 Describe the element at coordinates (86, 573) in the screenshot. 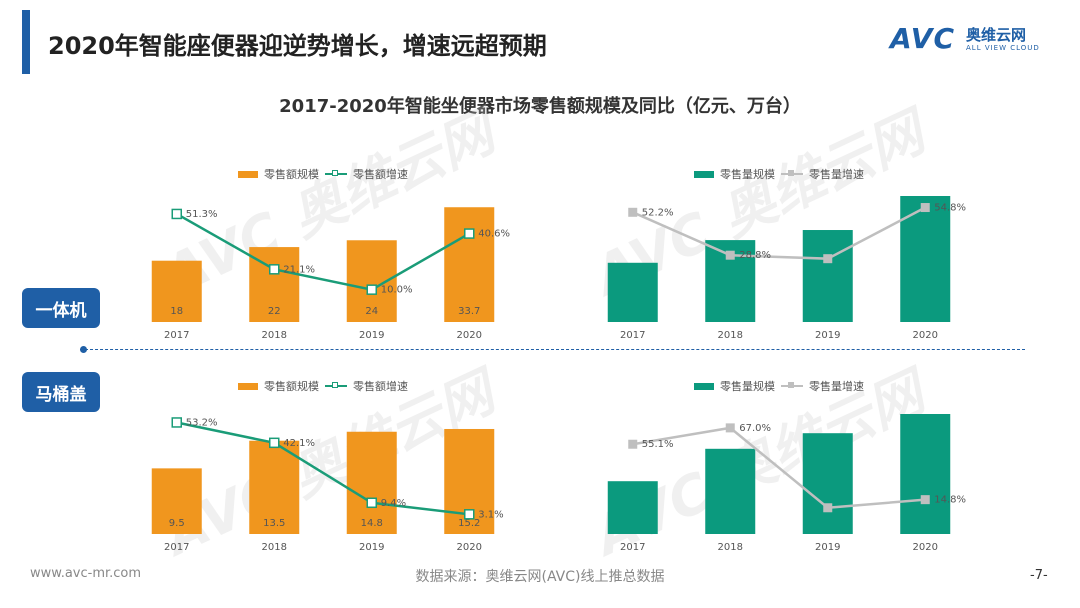

I see `footer-url: www.avc-mr.com` at that location.